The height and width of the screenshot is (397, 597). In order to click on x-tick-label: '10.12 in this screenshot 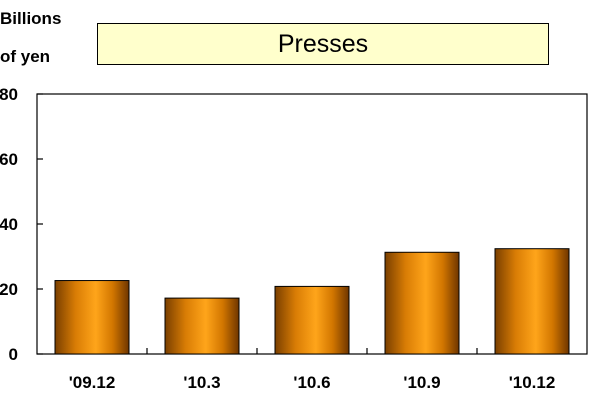, I will do `click(532, 382)`.